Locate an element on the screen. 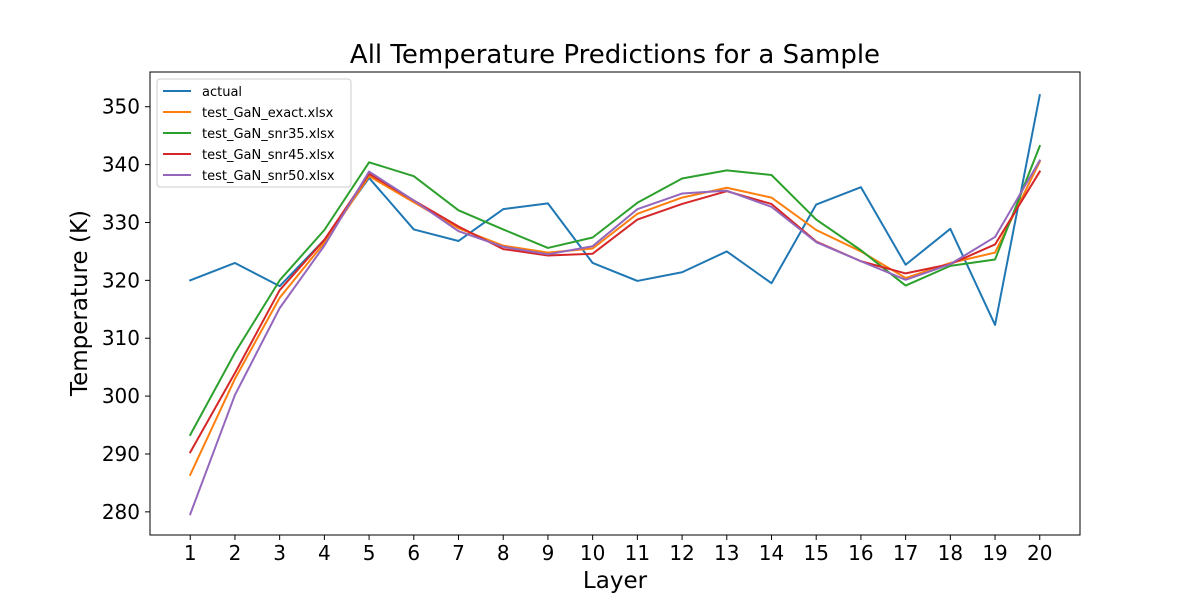 The image size is (1200, 605). x-tick-label: 2 is located at coordinates (235, 553).